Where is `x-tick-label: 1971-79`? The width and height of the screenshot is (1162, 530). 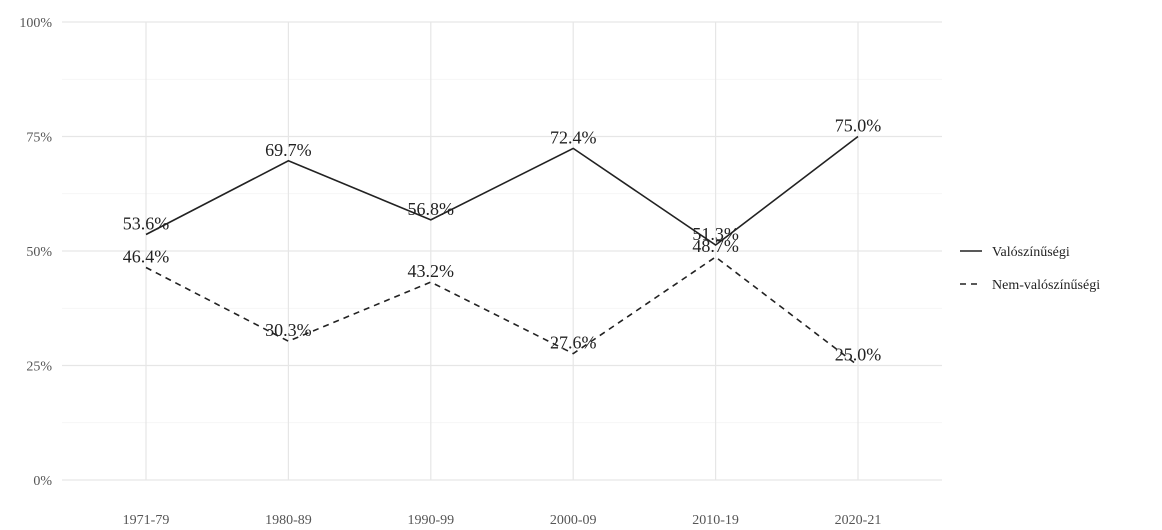 x-tick-label: 1971-79 is located at coordinates (146, 520).